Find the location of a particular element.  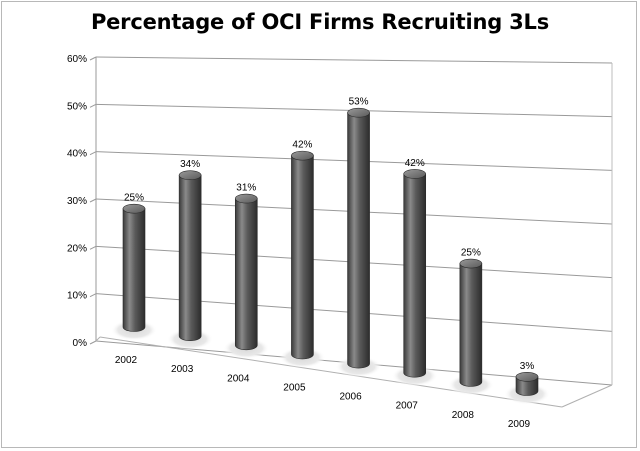

floor-edge-right is located at coordinates (587, 396).